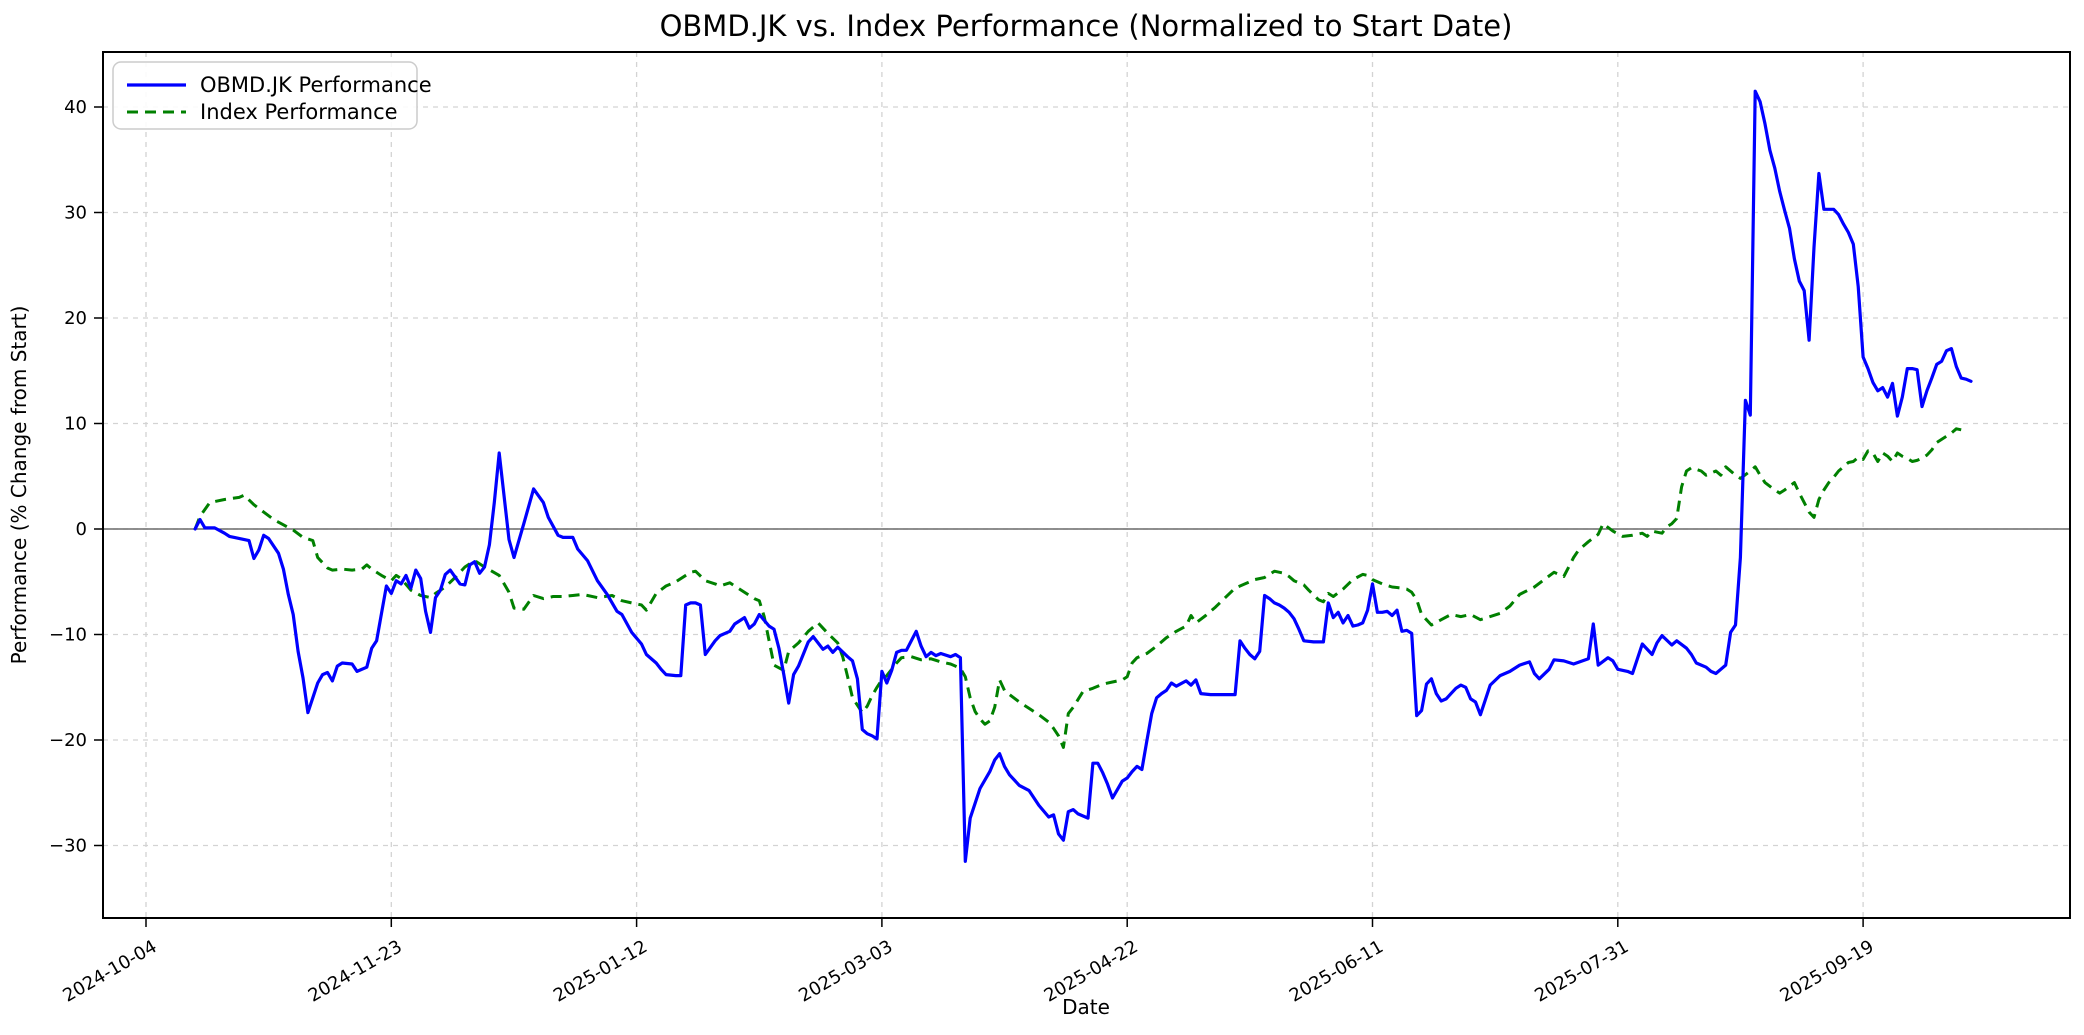 Image resolution: width=2084 pixels, height=1035 pixels. I want to click on x-axis-label: Date, so click(1086, 1007).